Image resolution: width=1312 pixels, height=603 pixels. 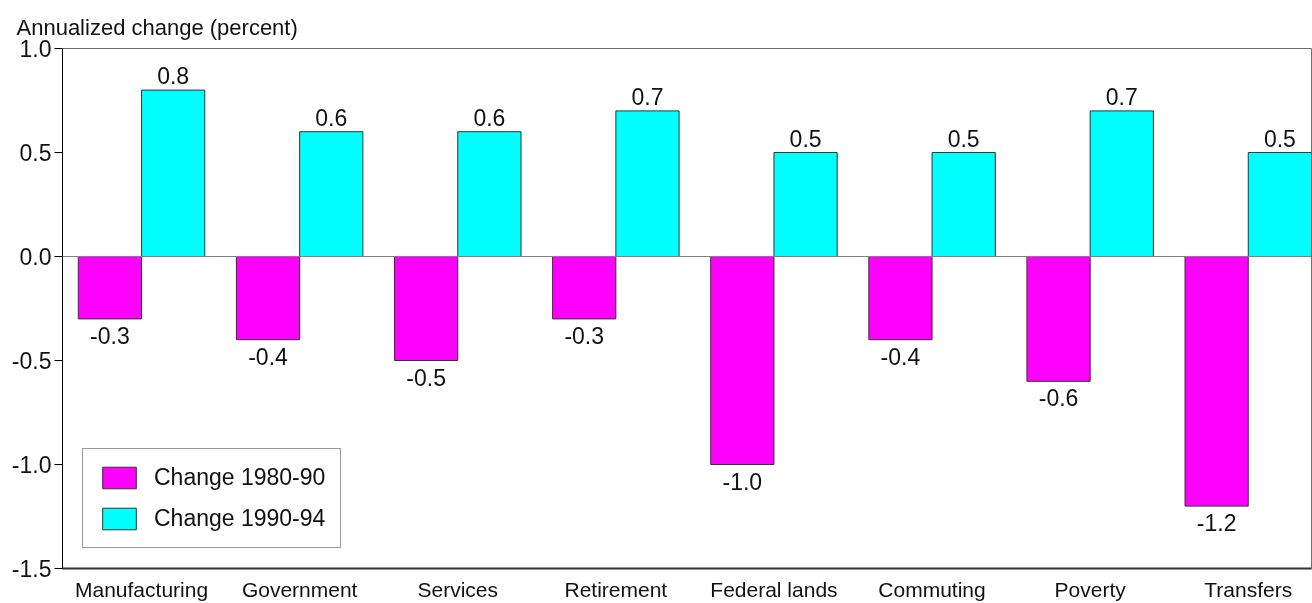 I want to click on legend-label: Change 1990-94, so click(x=240, y=518).